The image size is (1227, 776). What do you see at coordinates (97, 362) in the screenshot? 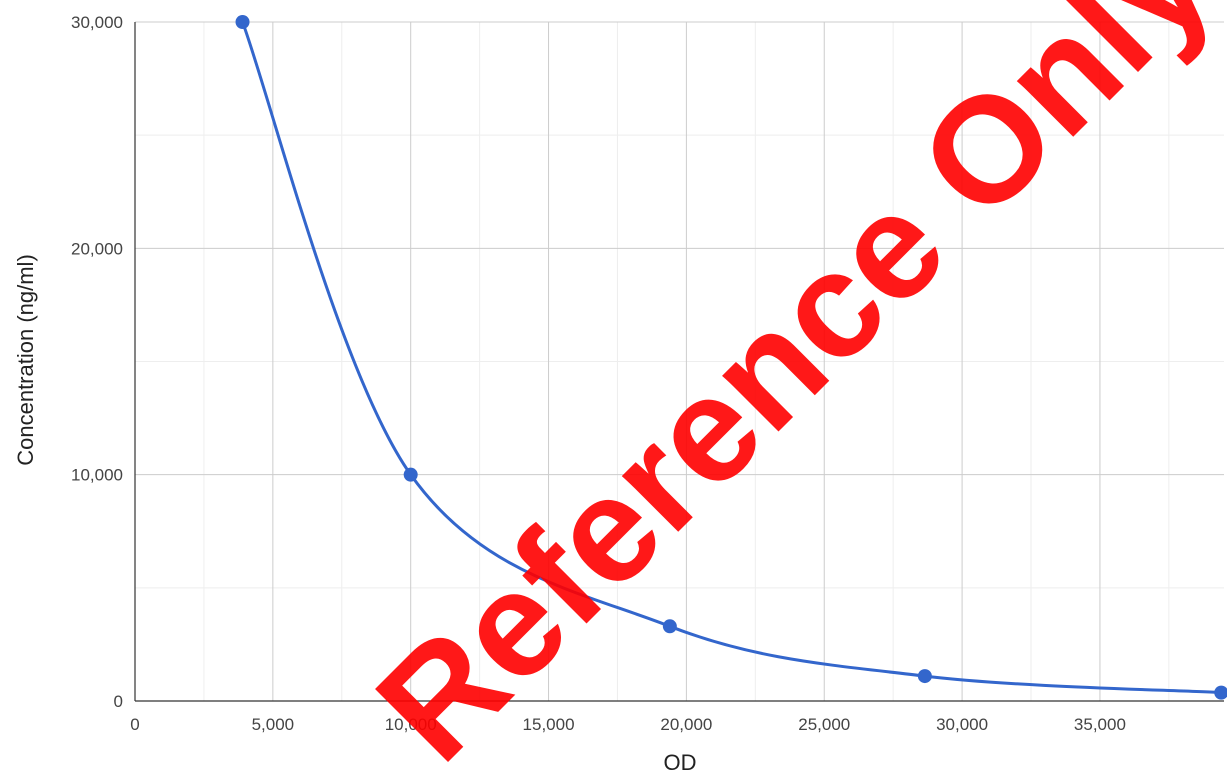
I see `y-axis-tick-labels: 0 10,000 20,000 30,000` at bounding box center [97, 362].